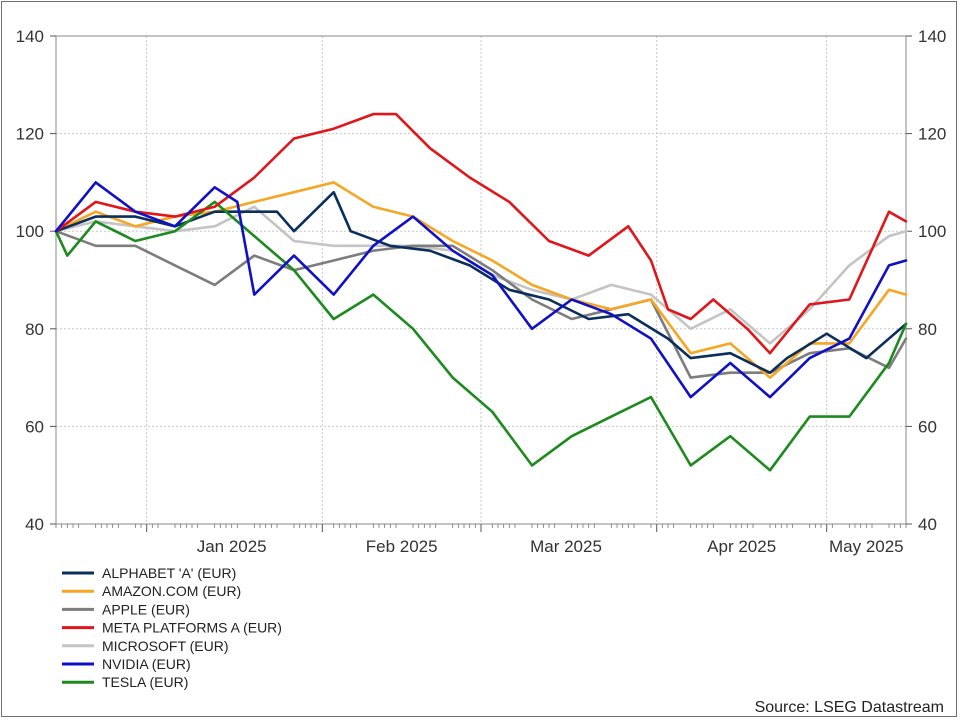  What do you see at coordinates (171, 591) in the screenshot?
I see `legend-label: AMAZON.COM (EUR)` at bounding box center [171, 591].